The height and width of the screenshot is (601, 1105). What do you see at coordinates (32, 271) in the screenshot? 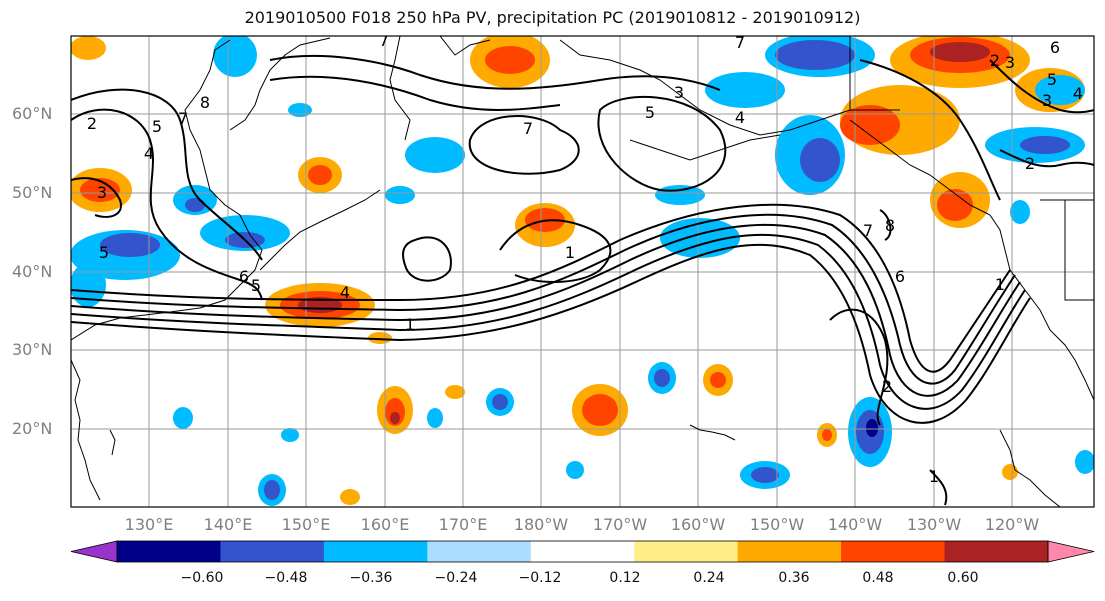
I see `lat-label: 40°N` at bounding box center [32, 271].